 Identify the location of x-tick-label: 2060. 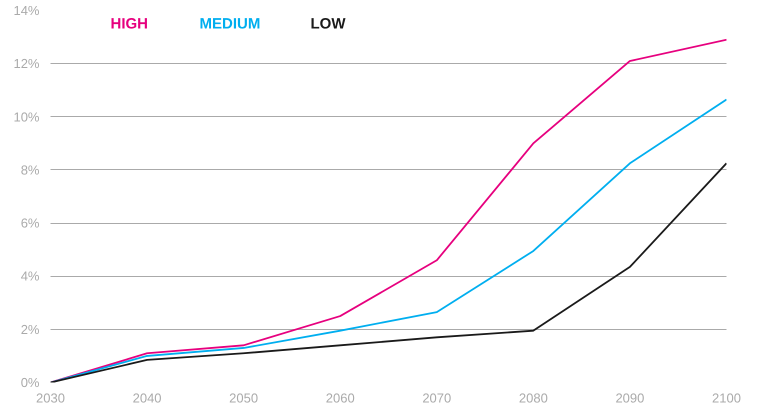
(340, 398).